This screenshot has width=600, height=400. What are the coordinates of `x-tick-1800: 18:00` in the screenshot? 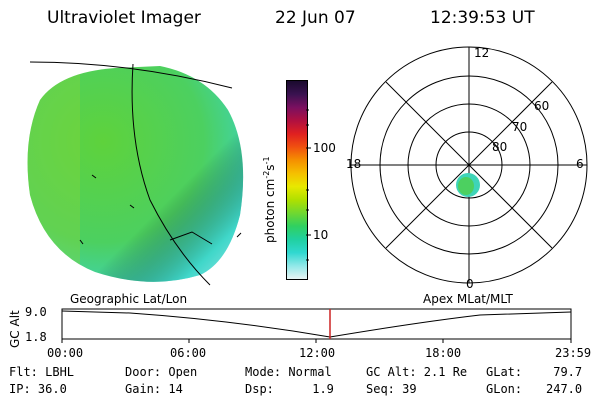 It's located at (443, 353).